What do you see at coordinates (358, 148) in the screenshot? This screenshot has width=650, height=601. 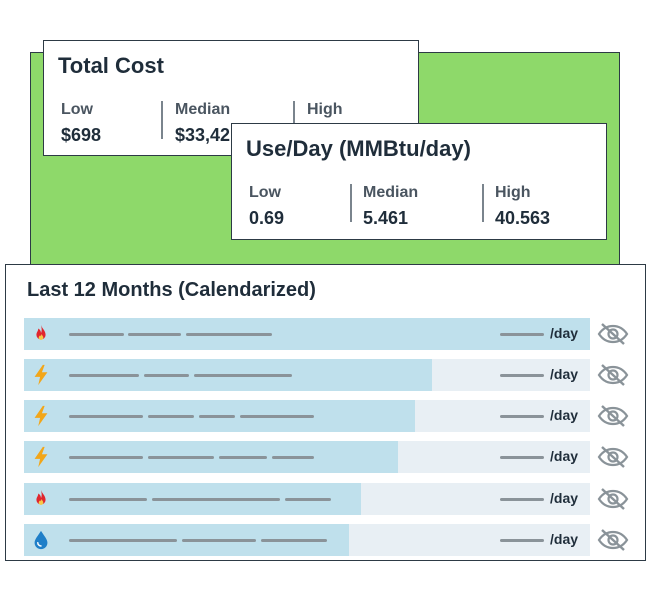 I see `use-per-day-title: Use/Day (MMBtu/day)` at bounding box center [358, 148].